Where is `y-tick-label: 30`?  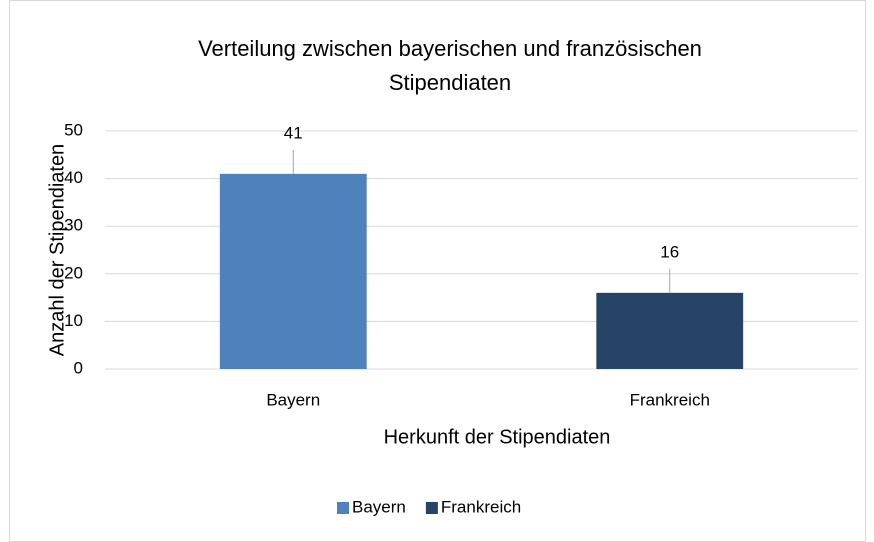 y-tick-label: 30 is located at coordinates (73, 225).